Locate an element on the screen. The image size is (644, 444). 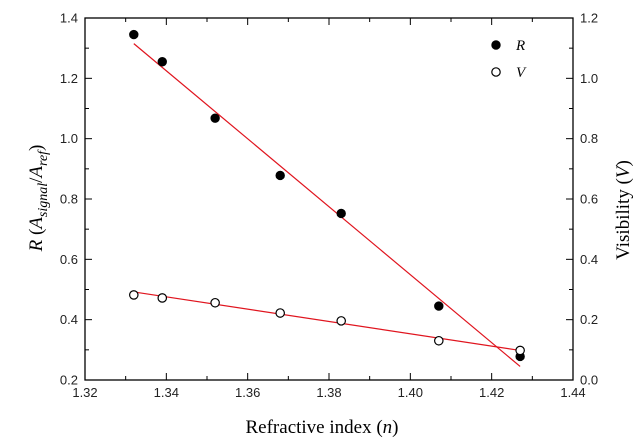
legend-marker-r is located at coordinates (496, 45).